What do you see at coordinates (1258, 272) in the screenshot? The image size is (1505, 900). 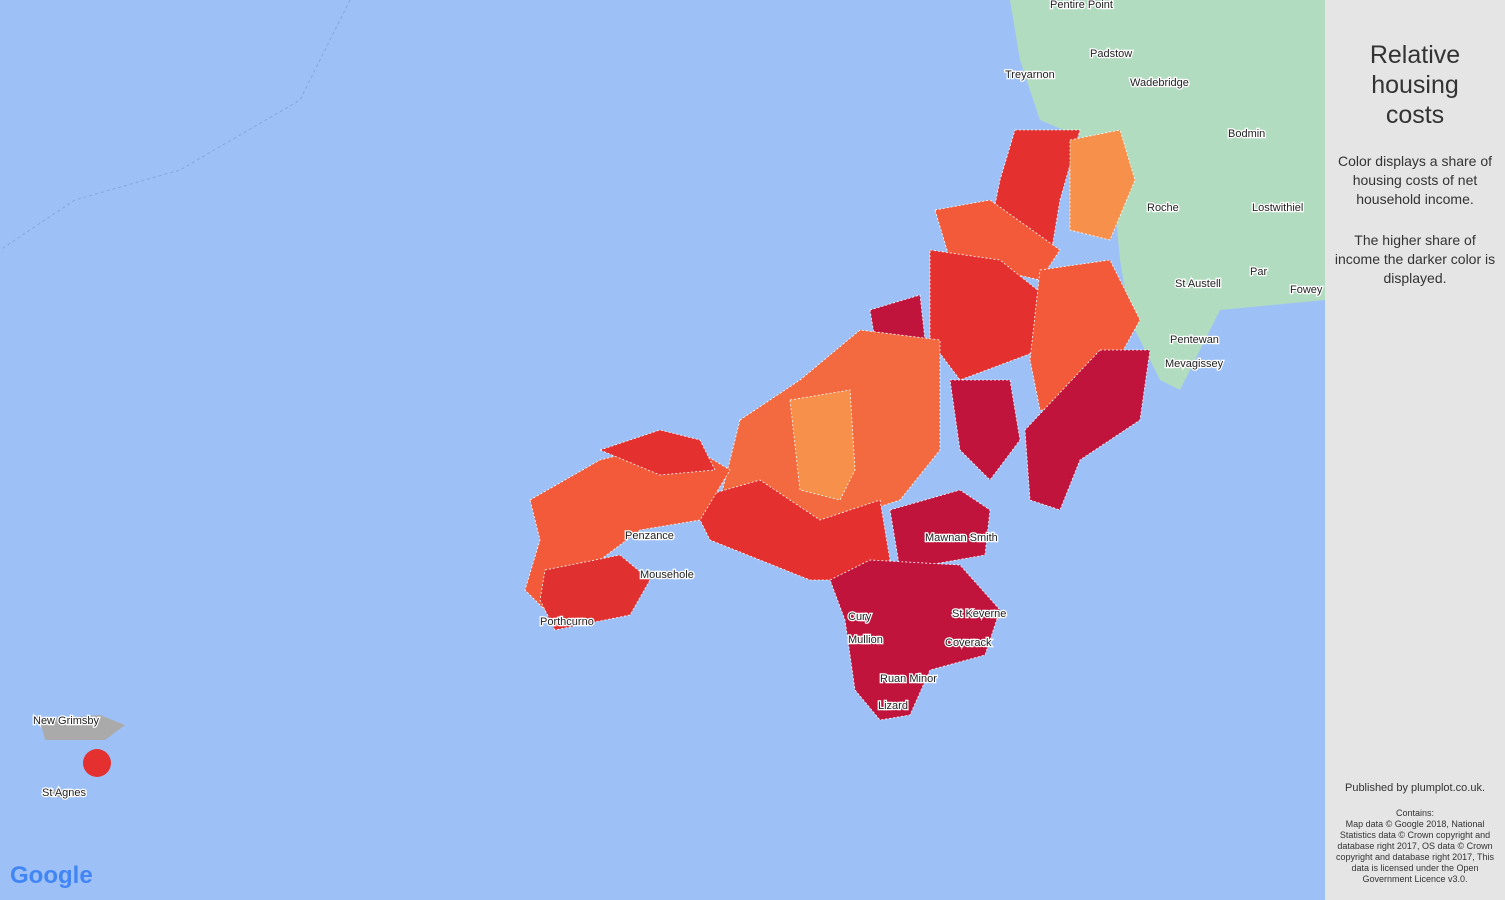 I see `place-label: Par` at bounding box center [1258, 272].